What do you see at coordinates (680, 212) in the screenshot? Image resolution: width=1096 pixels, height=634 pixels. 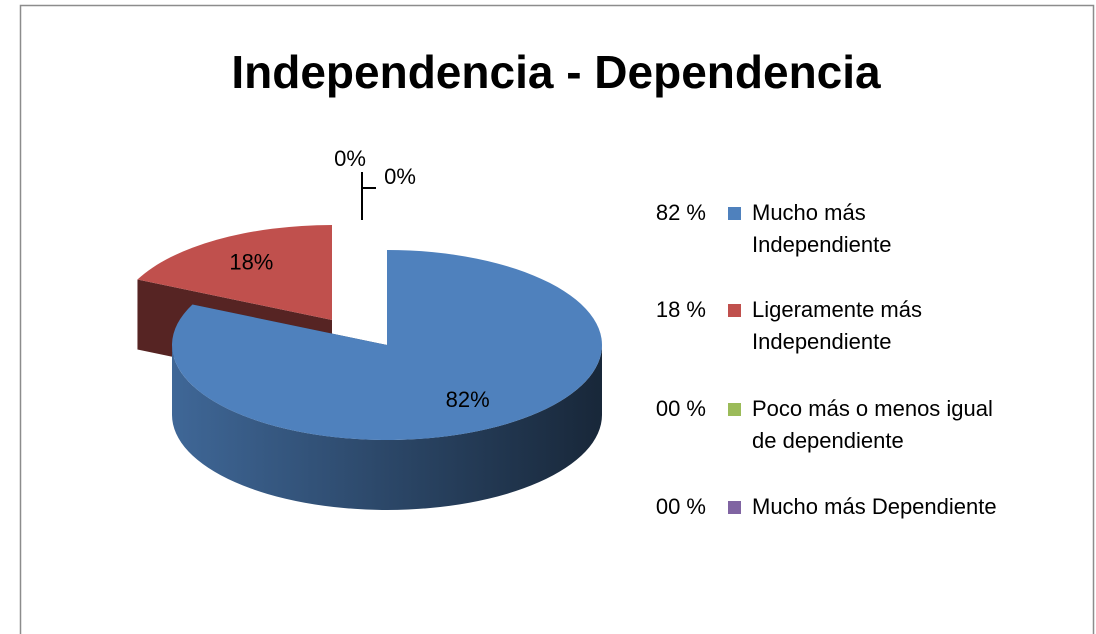 I see `legend-value: 82 %` at bounding box center [680, 212].